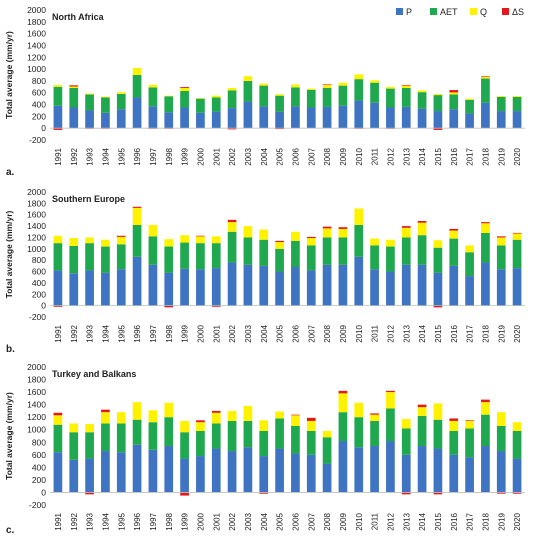 The image size is (550, 537). Describe the element at coordinates (438, 306) in the screenshot. I see `bar-dS-2015` at that location.